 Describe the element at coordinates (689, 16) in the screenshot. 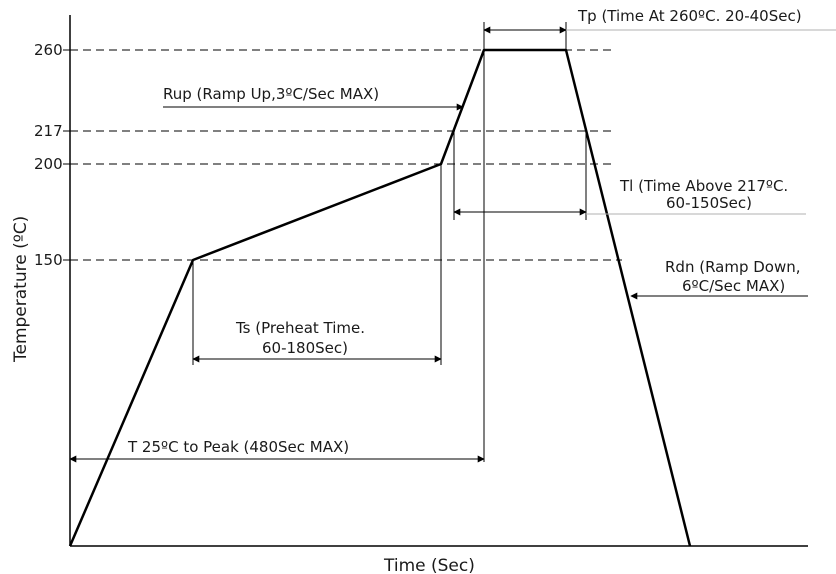

I see `tp-label: Tp (Time At 260ºC. 20-40Sec)` at that location.